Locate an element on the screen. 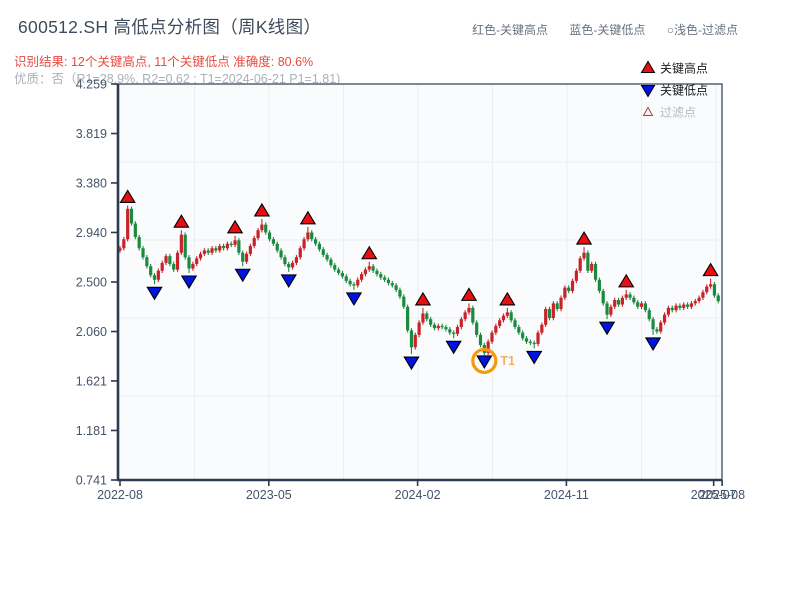  legend-key-high-icon is located at coordinates (648, 66).